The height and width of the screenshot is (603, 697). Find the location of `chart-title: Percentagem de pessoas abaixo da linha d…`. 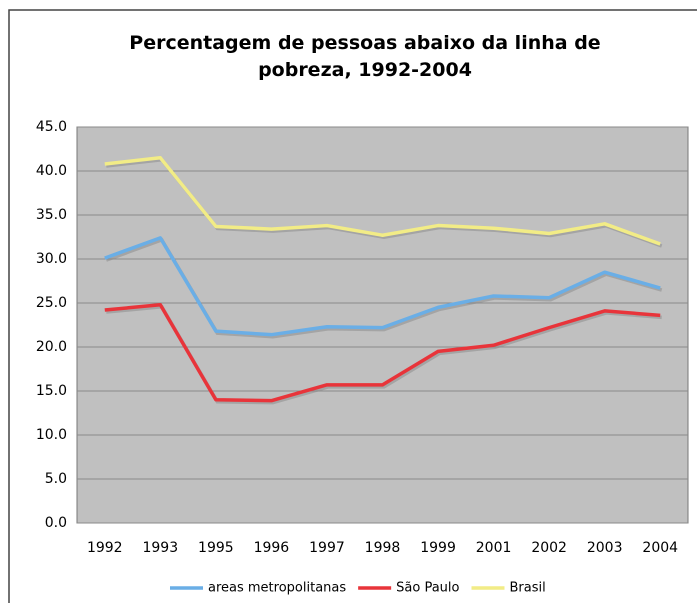

chart-title: Percentagem de pessoas abaixo da linha d… is located at coordinates (365, 56).